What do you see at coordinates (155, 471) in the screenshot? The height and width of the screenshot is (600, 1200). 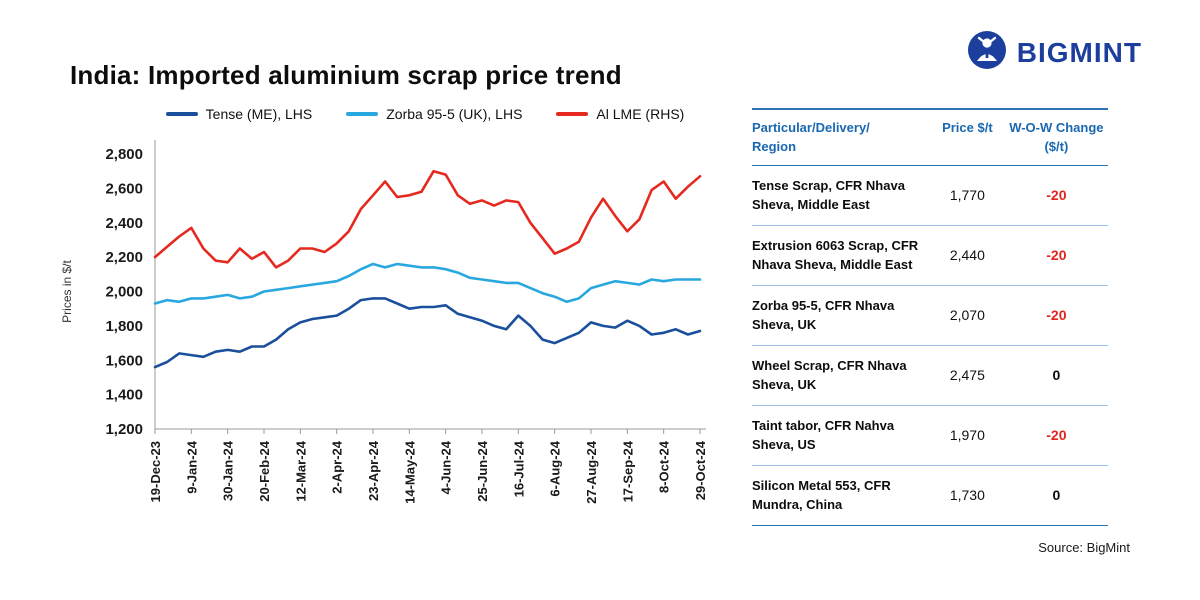 I see `x-axis-tick-label: 19-Dec-23` at bounding box center [155, 471].